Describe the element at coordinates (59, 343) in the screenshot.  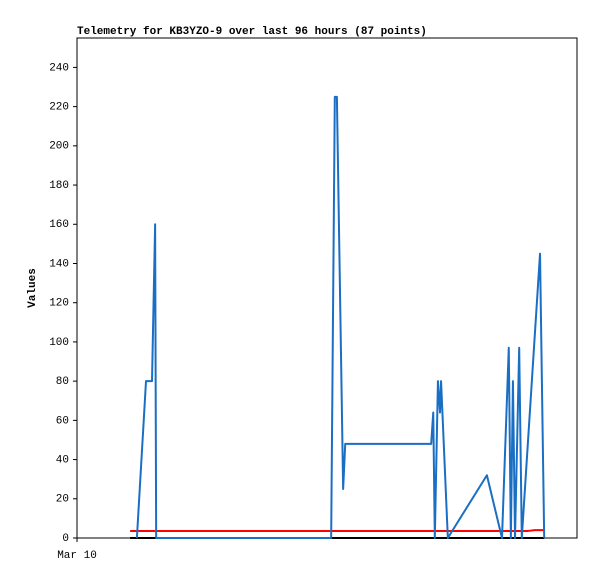
I see `y-tick-label: 100` at that location.